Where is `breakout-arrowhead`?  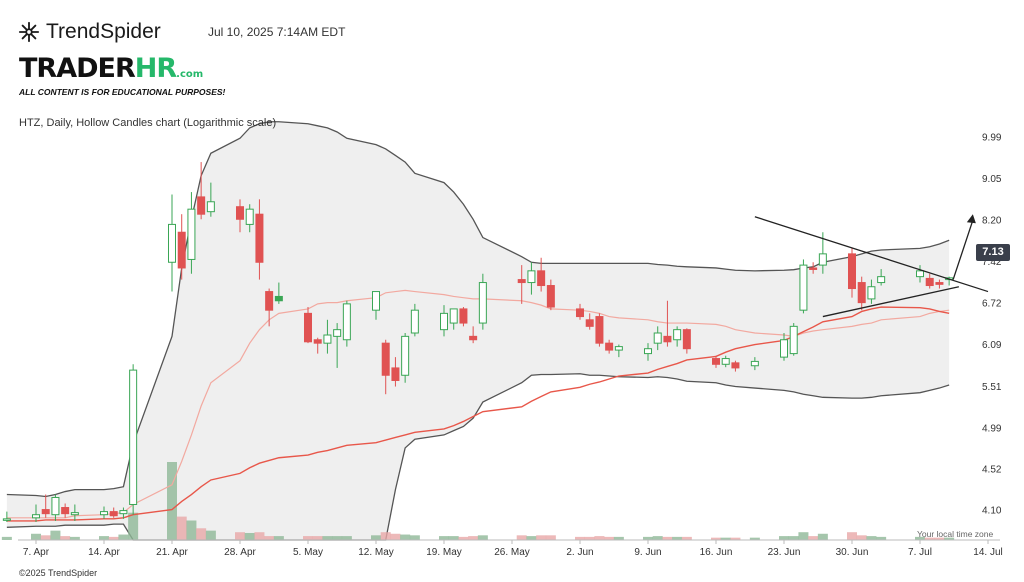 breakout-arrowhead is located at coordinates (971, 219).